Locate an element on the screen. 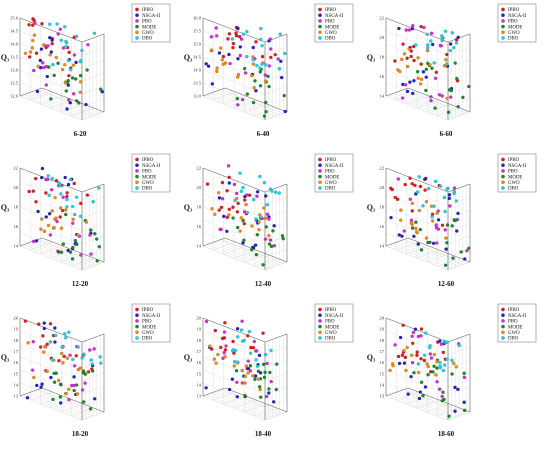 The height and width of the screenshot is (451, 550). legend-label: DBO is located at coordinates (147, 189).